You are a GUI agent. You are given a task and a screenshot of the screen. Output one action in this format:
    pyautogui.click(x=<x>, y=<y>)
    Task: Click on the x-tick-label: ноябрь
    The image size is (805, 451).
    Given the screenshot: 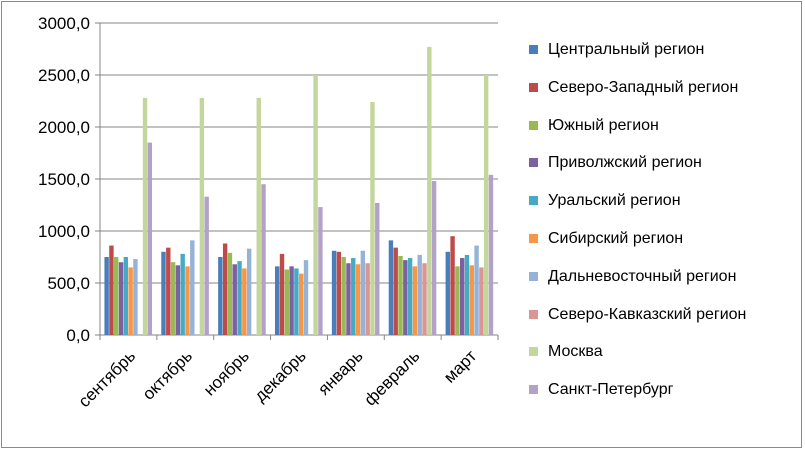 What is the action you would take?
    pyautogui.click(x=226, y=372)
    